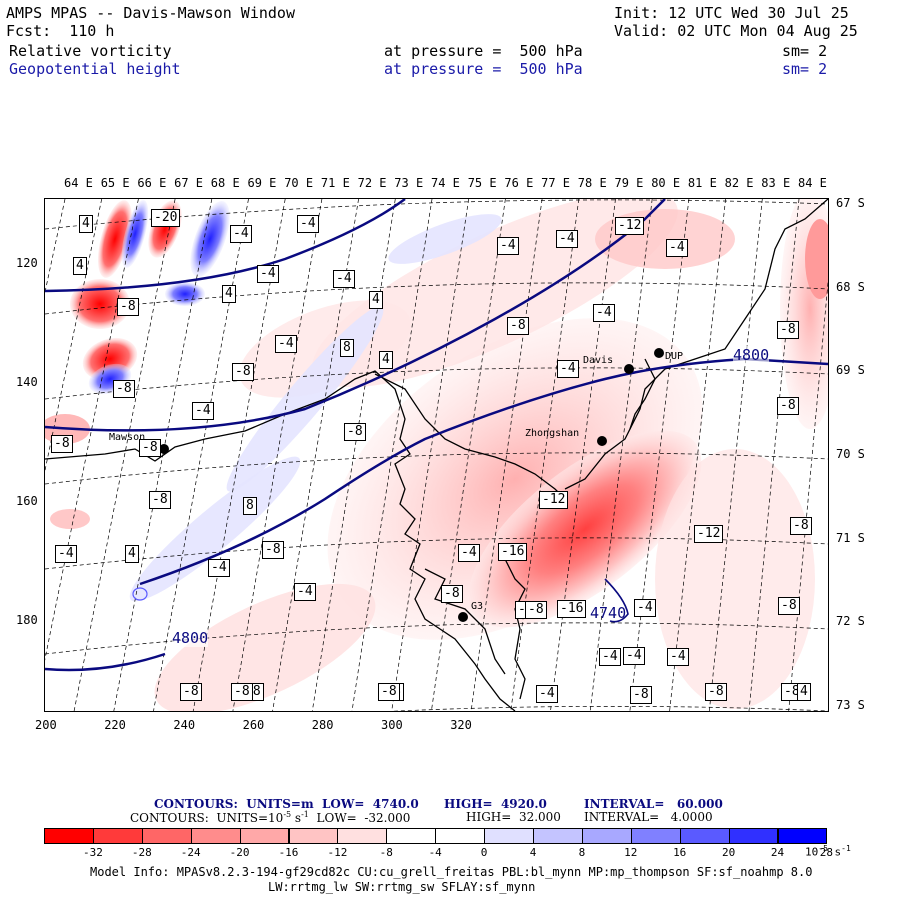 Image resolution: width=900 pixels, height=900 pixels. I want to click on contours2-low: LOW= -32.000, so click(359, 818).